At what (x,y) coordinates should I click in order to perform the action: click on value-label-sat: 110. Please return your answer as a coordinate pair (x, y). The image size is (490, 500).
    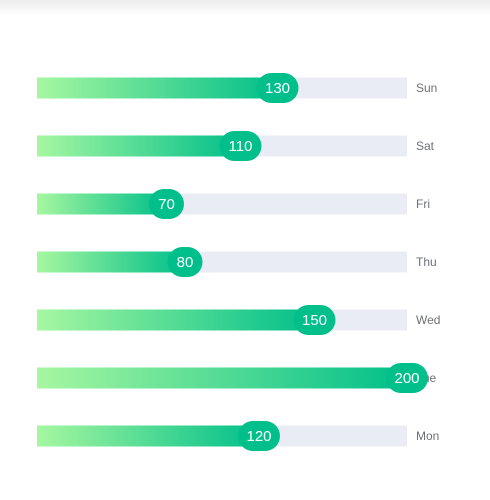
    Looking at the image, I should click on (241, 146).